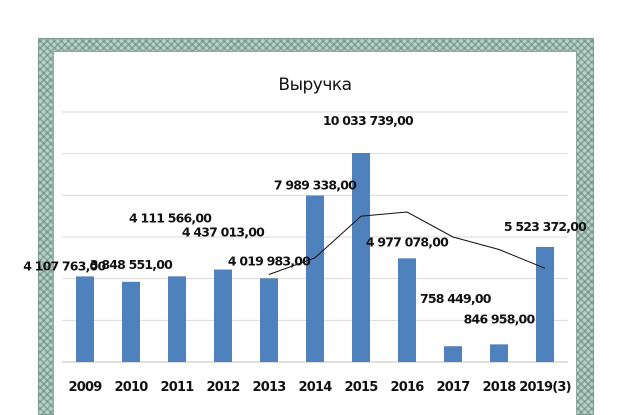  Describe the element at coordinates (223, 232) in the screenshot. I see `data-label-2012: 4 437 013,00` at that location.